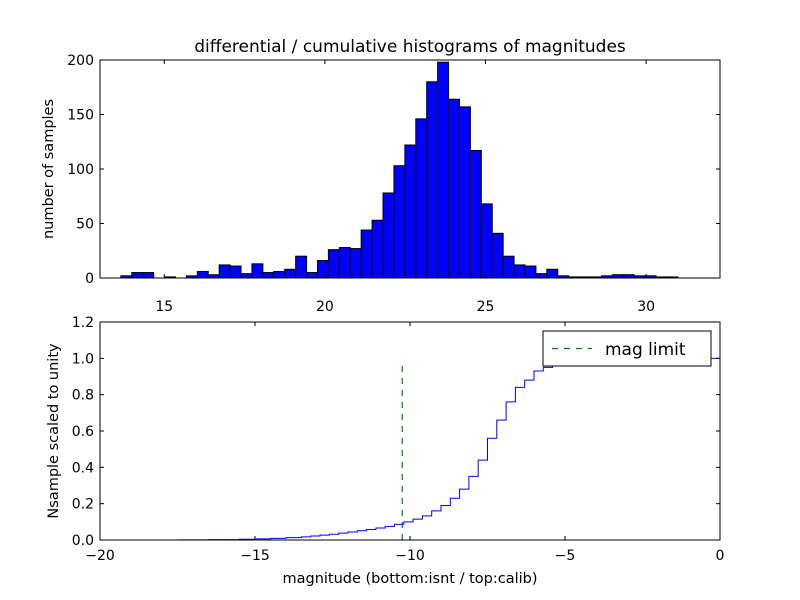  I want to click on cumulative-y-tick-label: 0.0, so click(83, 541).